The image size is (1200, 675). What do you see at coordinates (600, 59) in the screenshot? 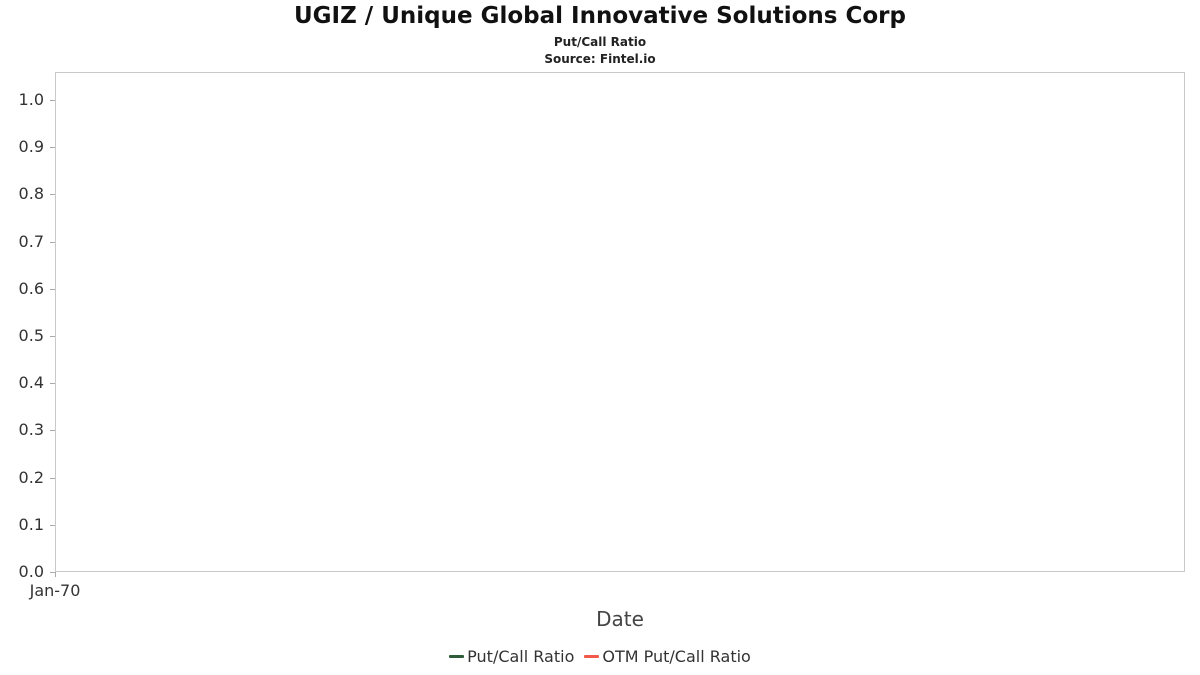
I see `chart-source: Source: Fintel.io` at bounding box center [600, 59].